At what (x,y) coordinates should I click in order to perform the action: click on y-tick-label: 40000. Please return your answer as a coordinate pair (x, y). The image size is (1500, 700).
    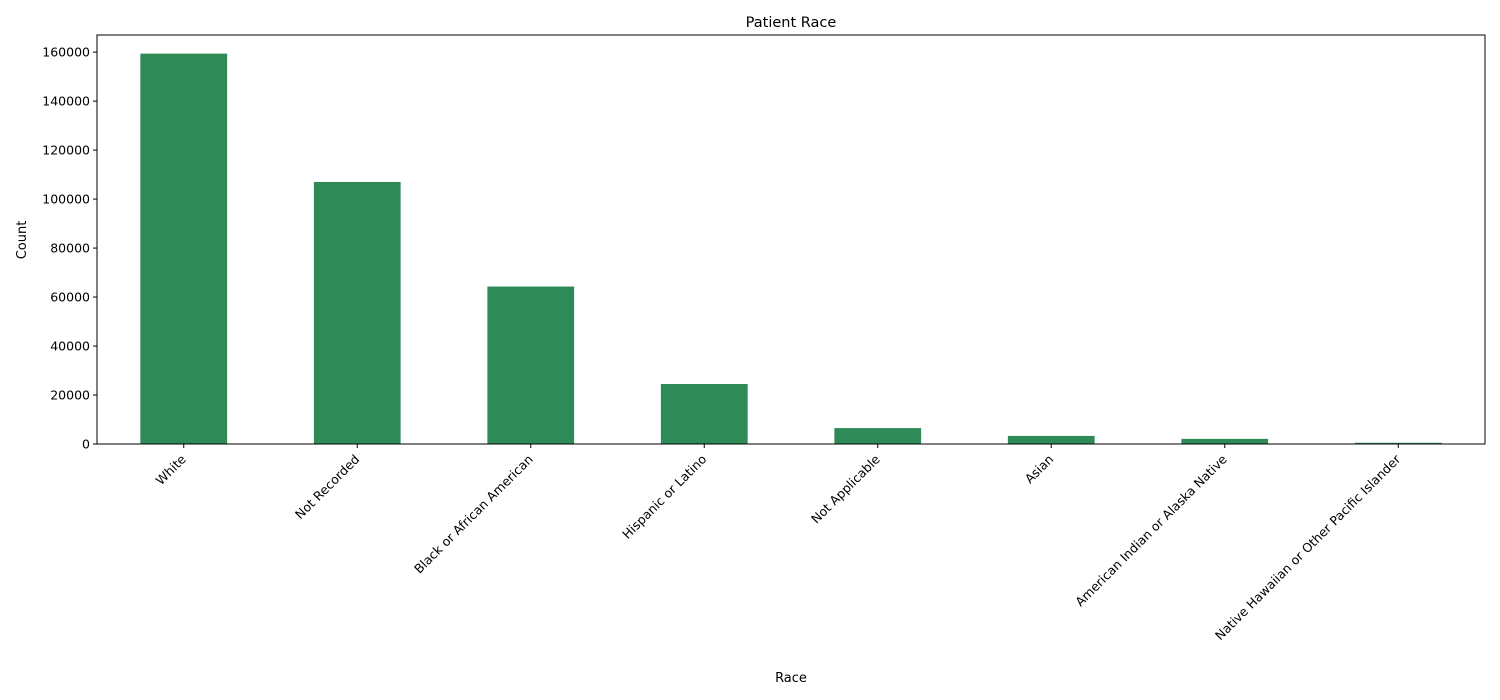
    Looking at the image, I should click on (70, 346).